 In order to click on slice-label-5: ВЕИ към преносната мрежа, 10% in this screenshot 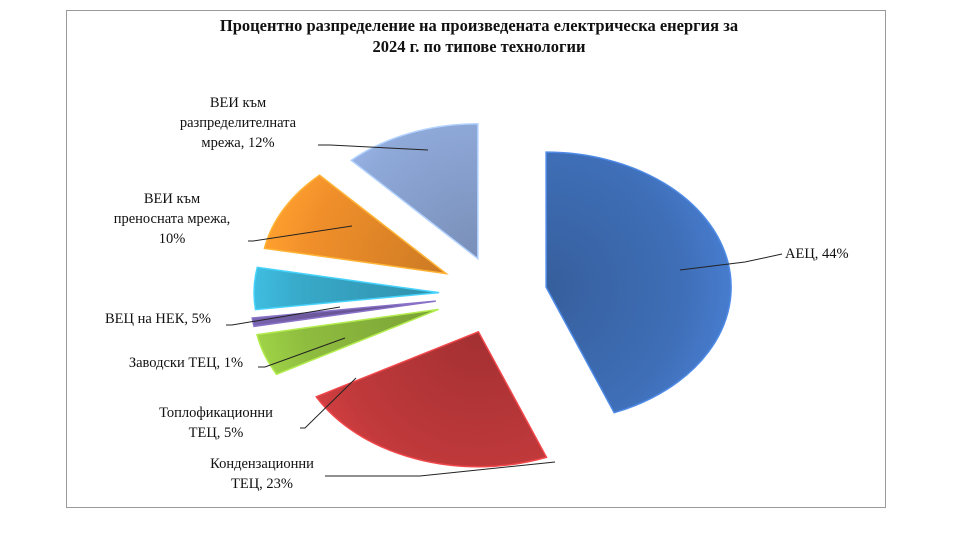, I will do `click(172, 219)`.